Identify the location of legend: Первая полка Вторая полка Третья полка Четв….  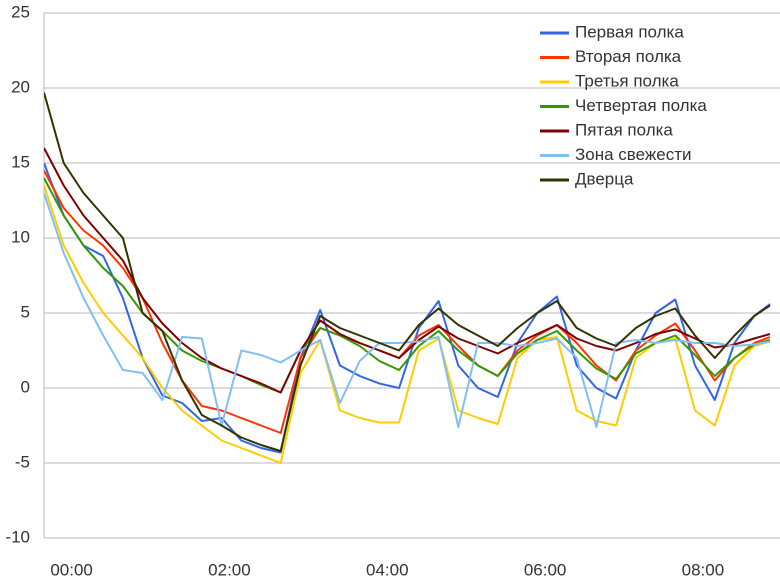
(623, 105).